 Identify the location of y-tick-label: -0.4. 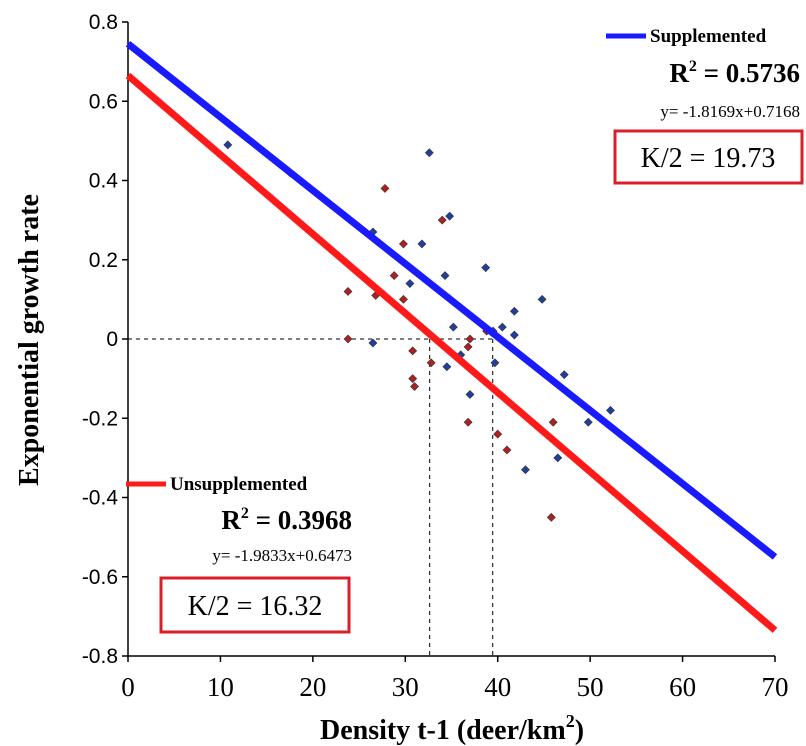
(100, 498).